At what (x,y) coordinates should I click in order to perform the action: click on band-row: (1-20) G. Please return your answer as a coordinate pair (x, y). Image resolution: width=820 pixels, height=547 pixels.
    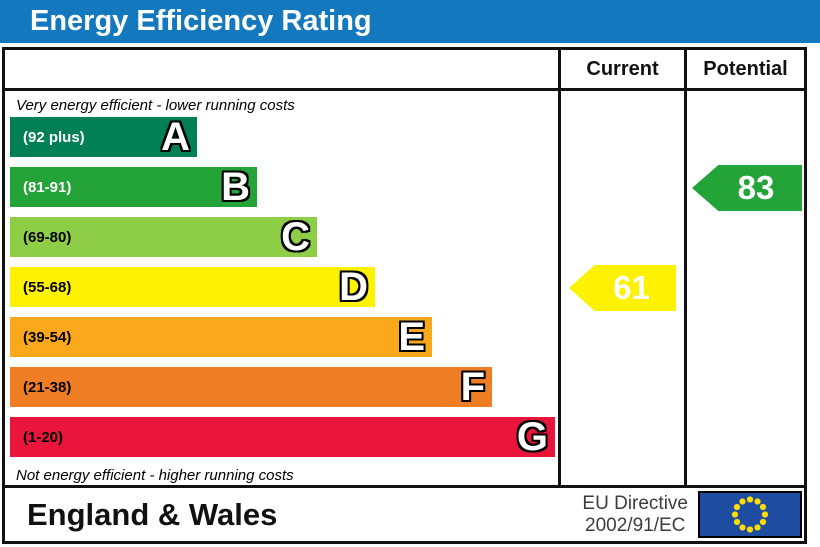
    Looking at the image, I should click on (282, 437).